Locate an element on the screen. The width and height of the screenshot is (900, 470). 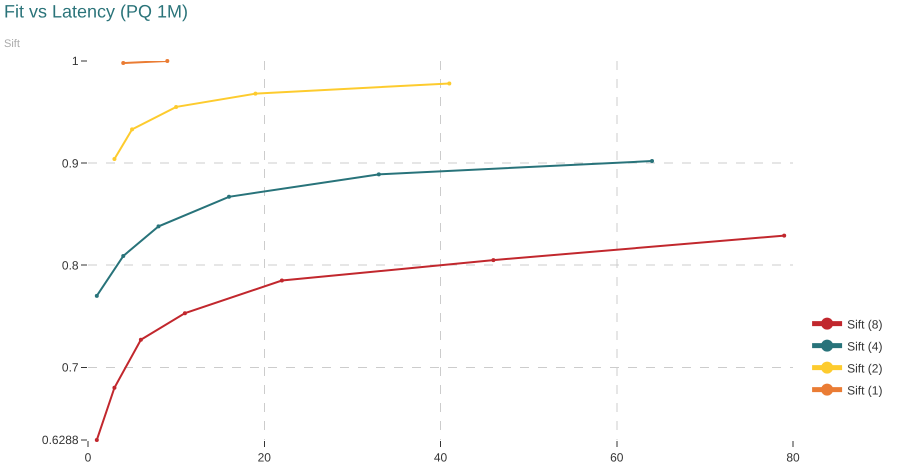
y-tick-label: 0.9 is located at coordinates (70, 163).